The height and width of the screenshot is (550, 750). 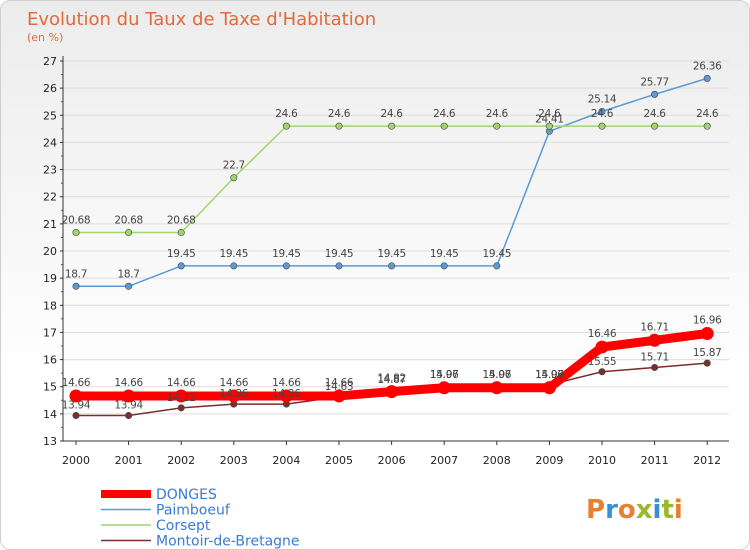 I want to click on y-tick-label: 16, so click(x=50, y=360).